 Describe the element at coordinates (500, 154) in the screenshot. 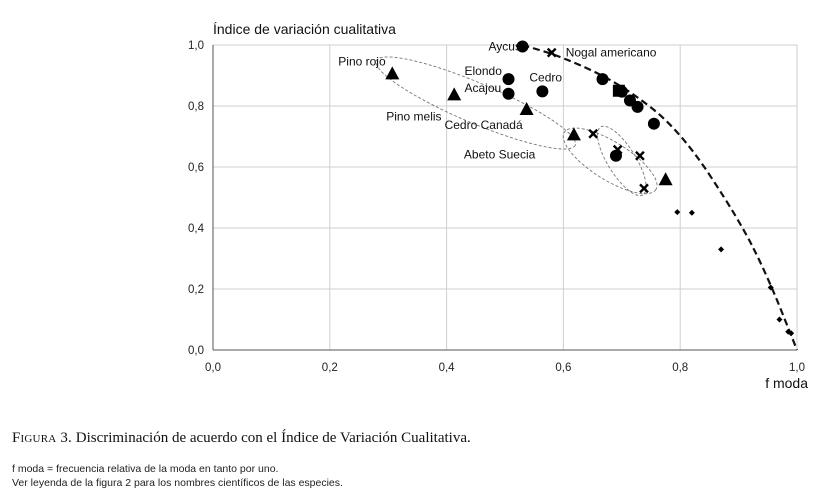

I see `point-label: Abeto Suecia` at that location.